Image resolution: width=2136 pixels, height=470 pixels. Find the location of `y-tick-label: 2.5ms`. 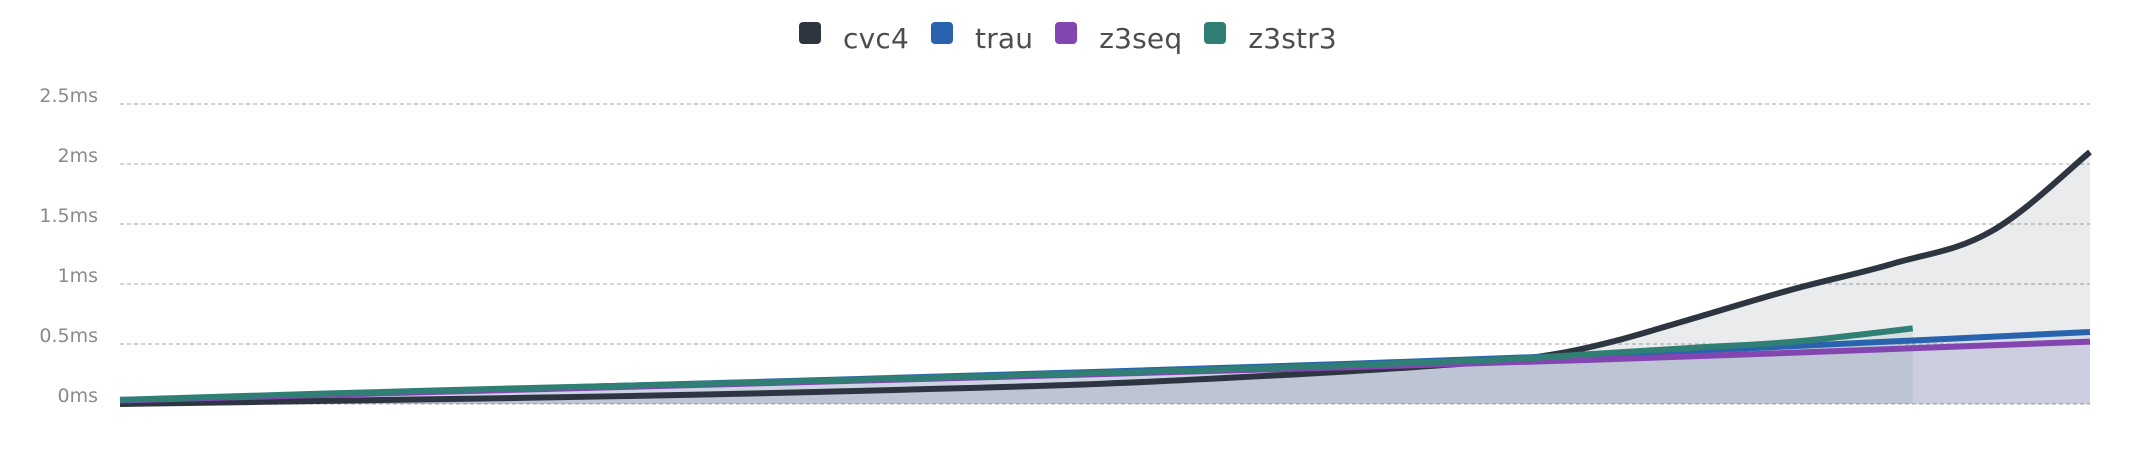

y-tick-label: 2.5ms is located at coordinates (68, 96).